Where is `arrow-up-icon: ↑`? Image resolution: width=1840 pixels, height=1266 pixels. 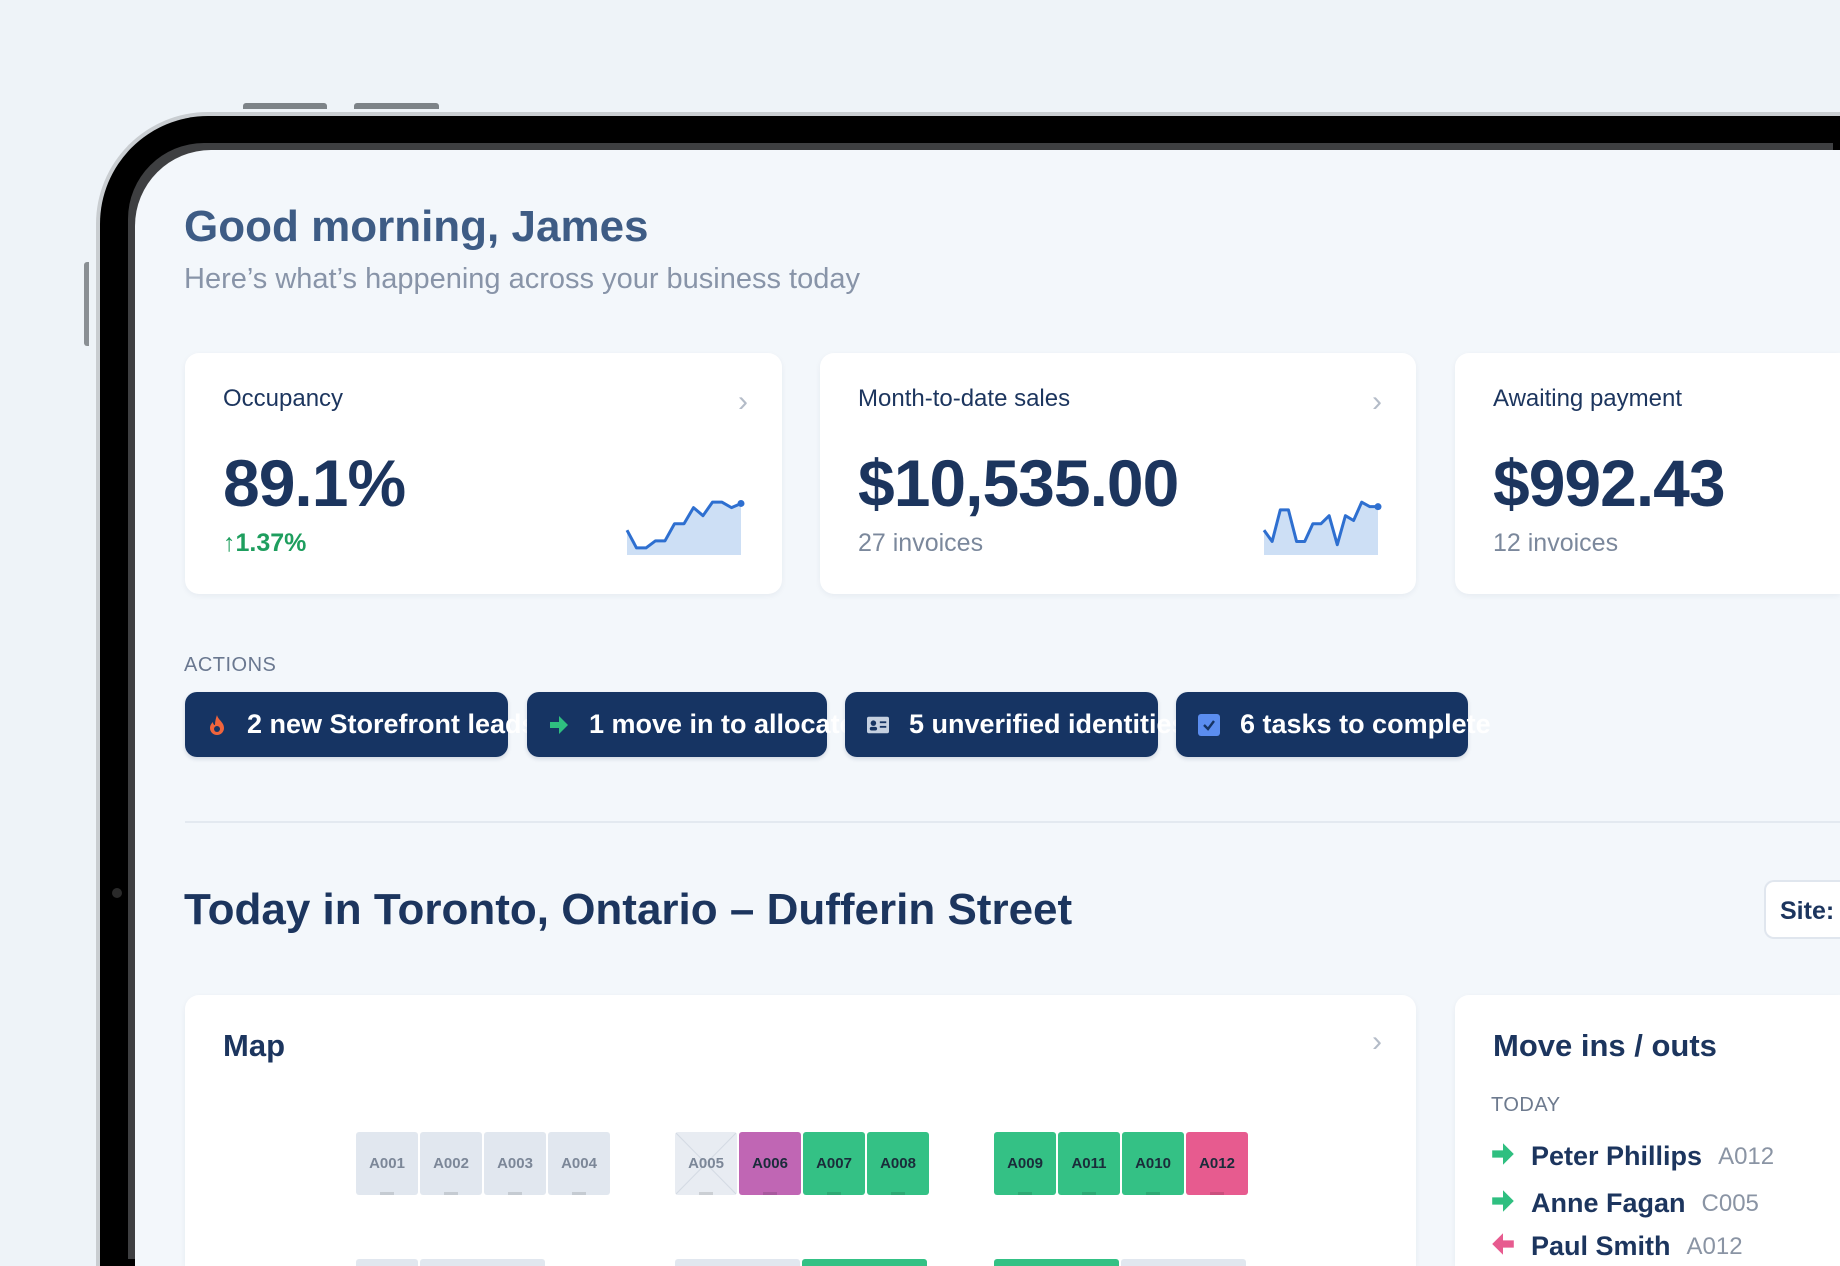 arrow-up-icon: ↑ is located at coordinates (229, 543).